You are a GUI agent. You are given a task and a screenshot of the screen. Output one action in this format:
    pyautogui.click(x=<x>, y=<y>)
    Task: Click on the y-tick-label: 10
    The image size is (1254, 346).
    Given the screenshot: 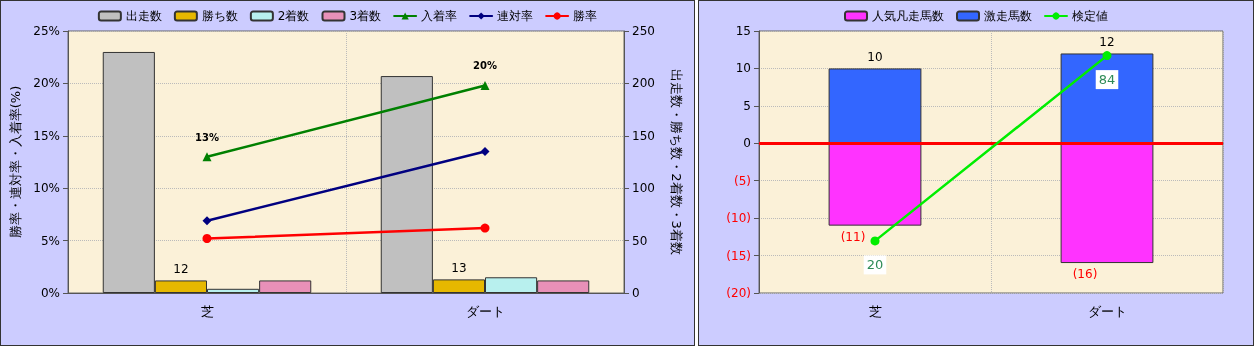 What is the action you would take?
    pyautogui.click(x=743, y=68)
    